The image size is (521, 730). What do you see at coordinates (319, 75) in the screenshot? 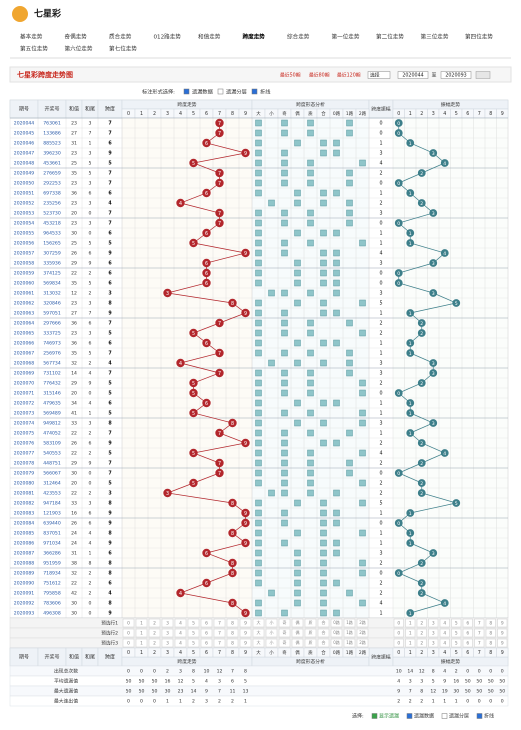
I see `range-link: 最近80期` at bounding box center [319, 75].